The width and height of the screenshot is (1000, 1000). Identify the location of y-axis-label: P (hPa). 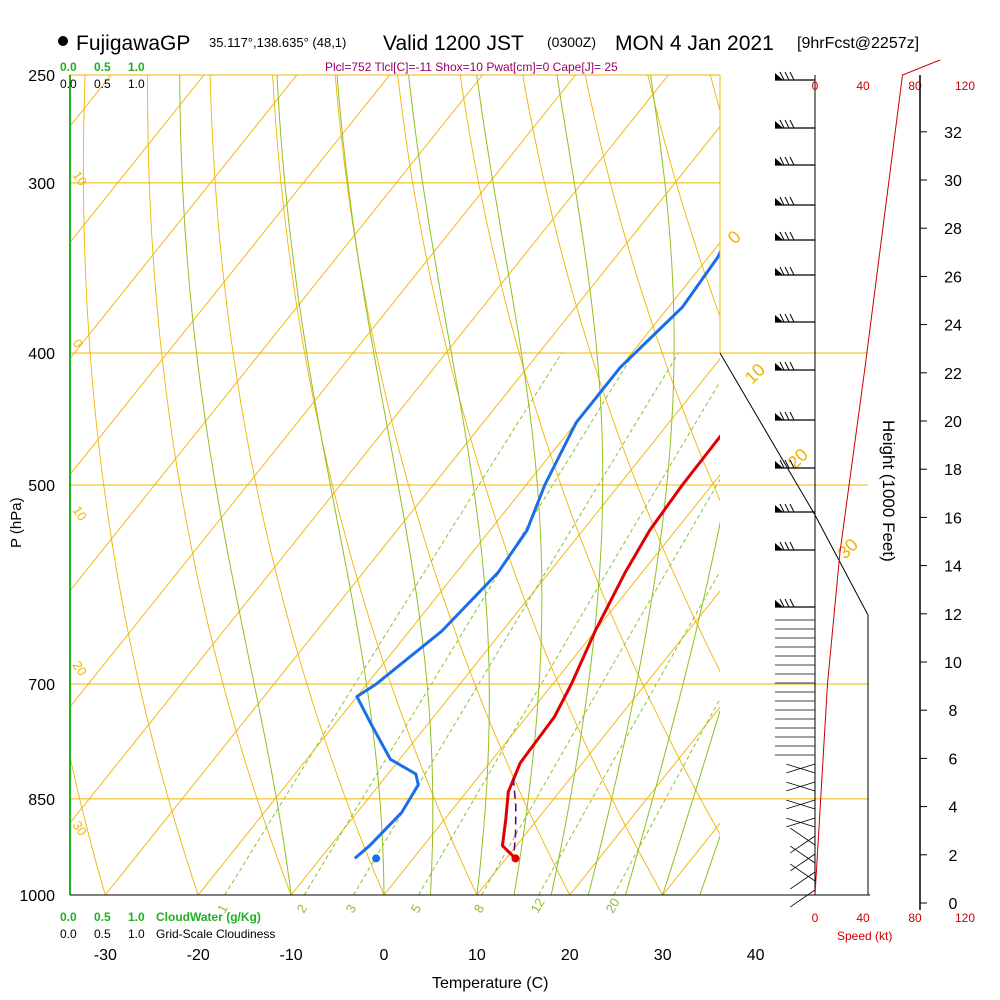
(16, 522).